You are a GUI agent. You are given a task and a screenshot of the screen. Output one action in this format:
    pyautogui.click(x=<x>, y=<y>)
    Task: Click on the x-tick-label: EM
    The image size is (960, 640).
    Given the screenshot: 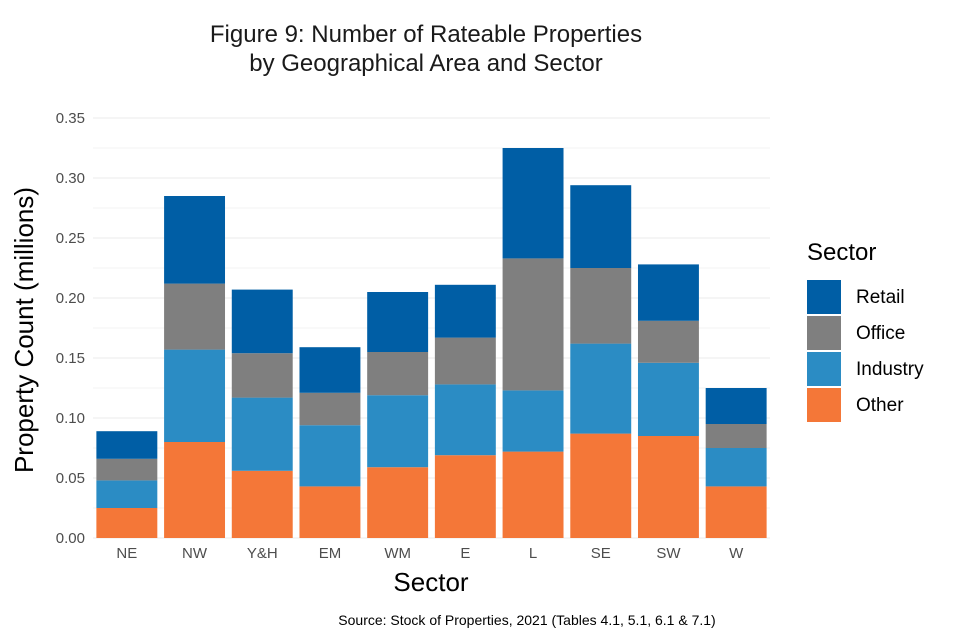 What is the action you would take?
    pyautogui.click(x=330, y=553)
    